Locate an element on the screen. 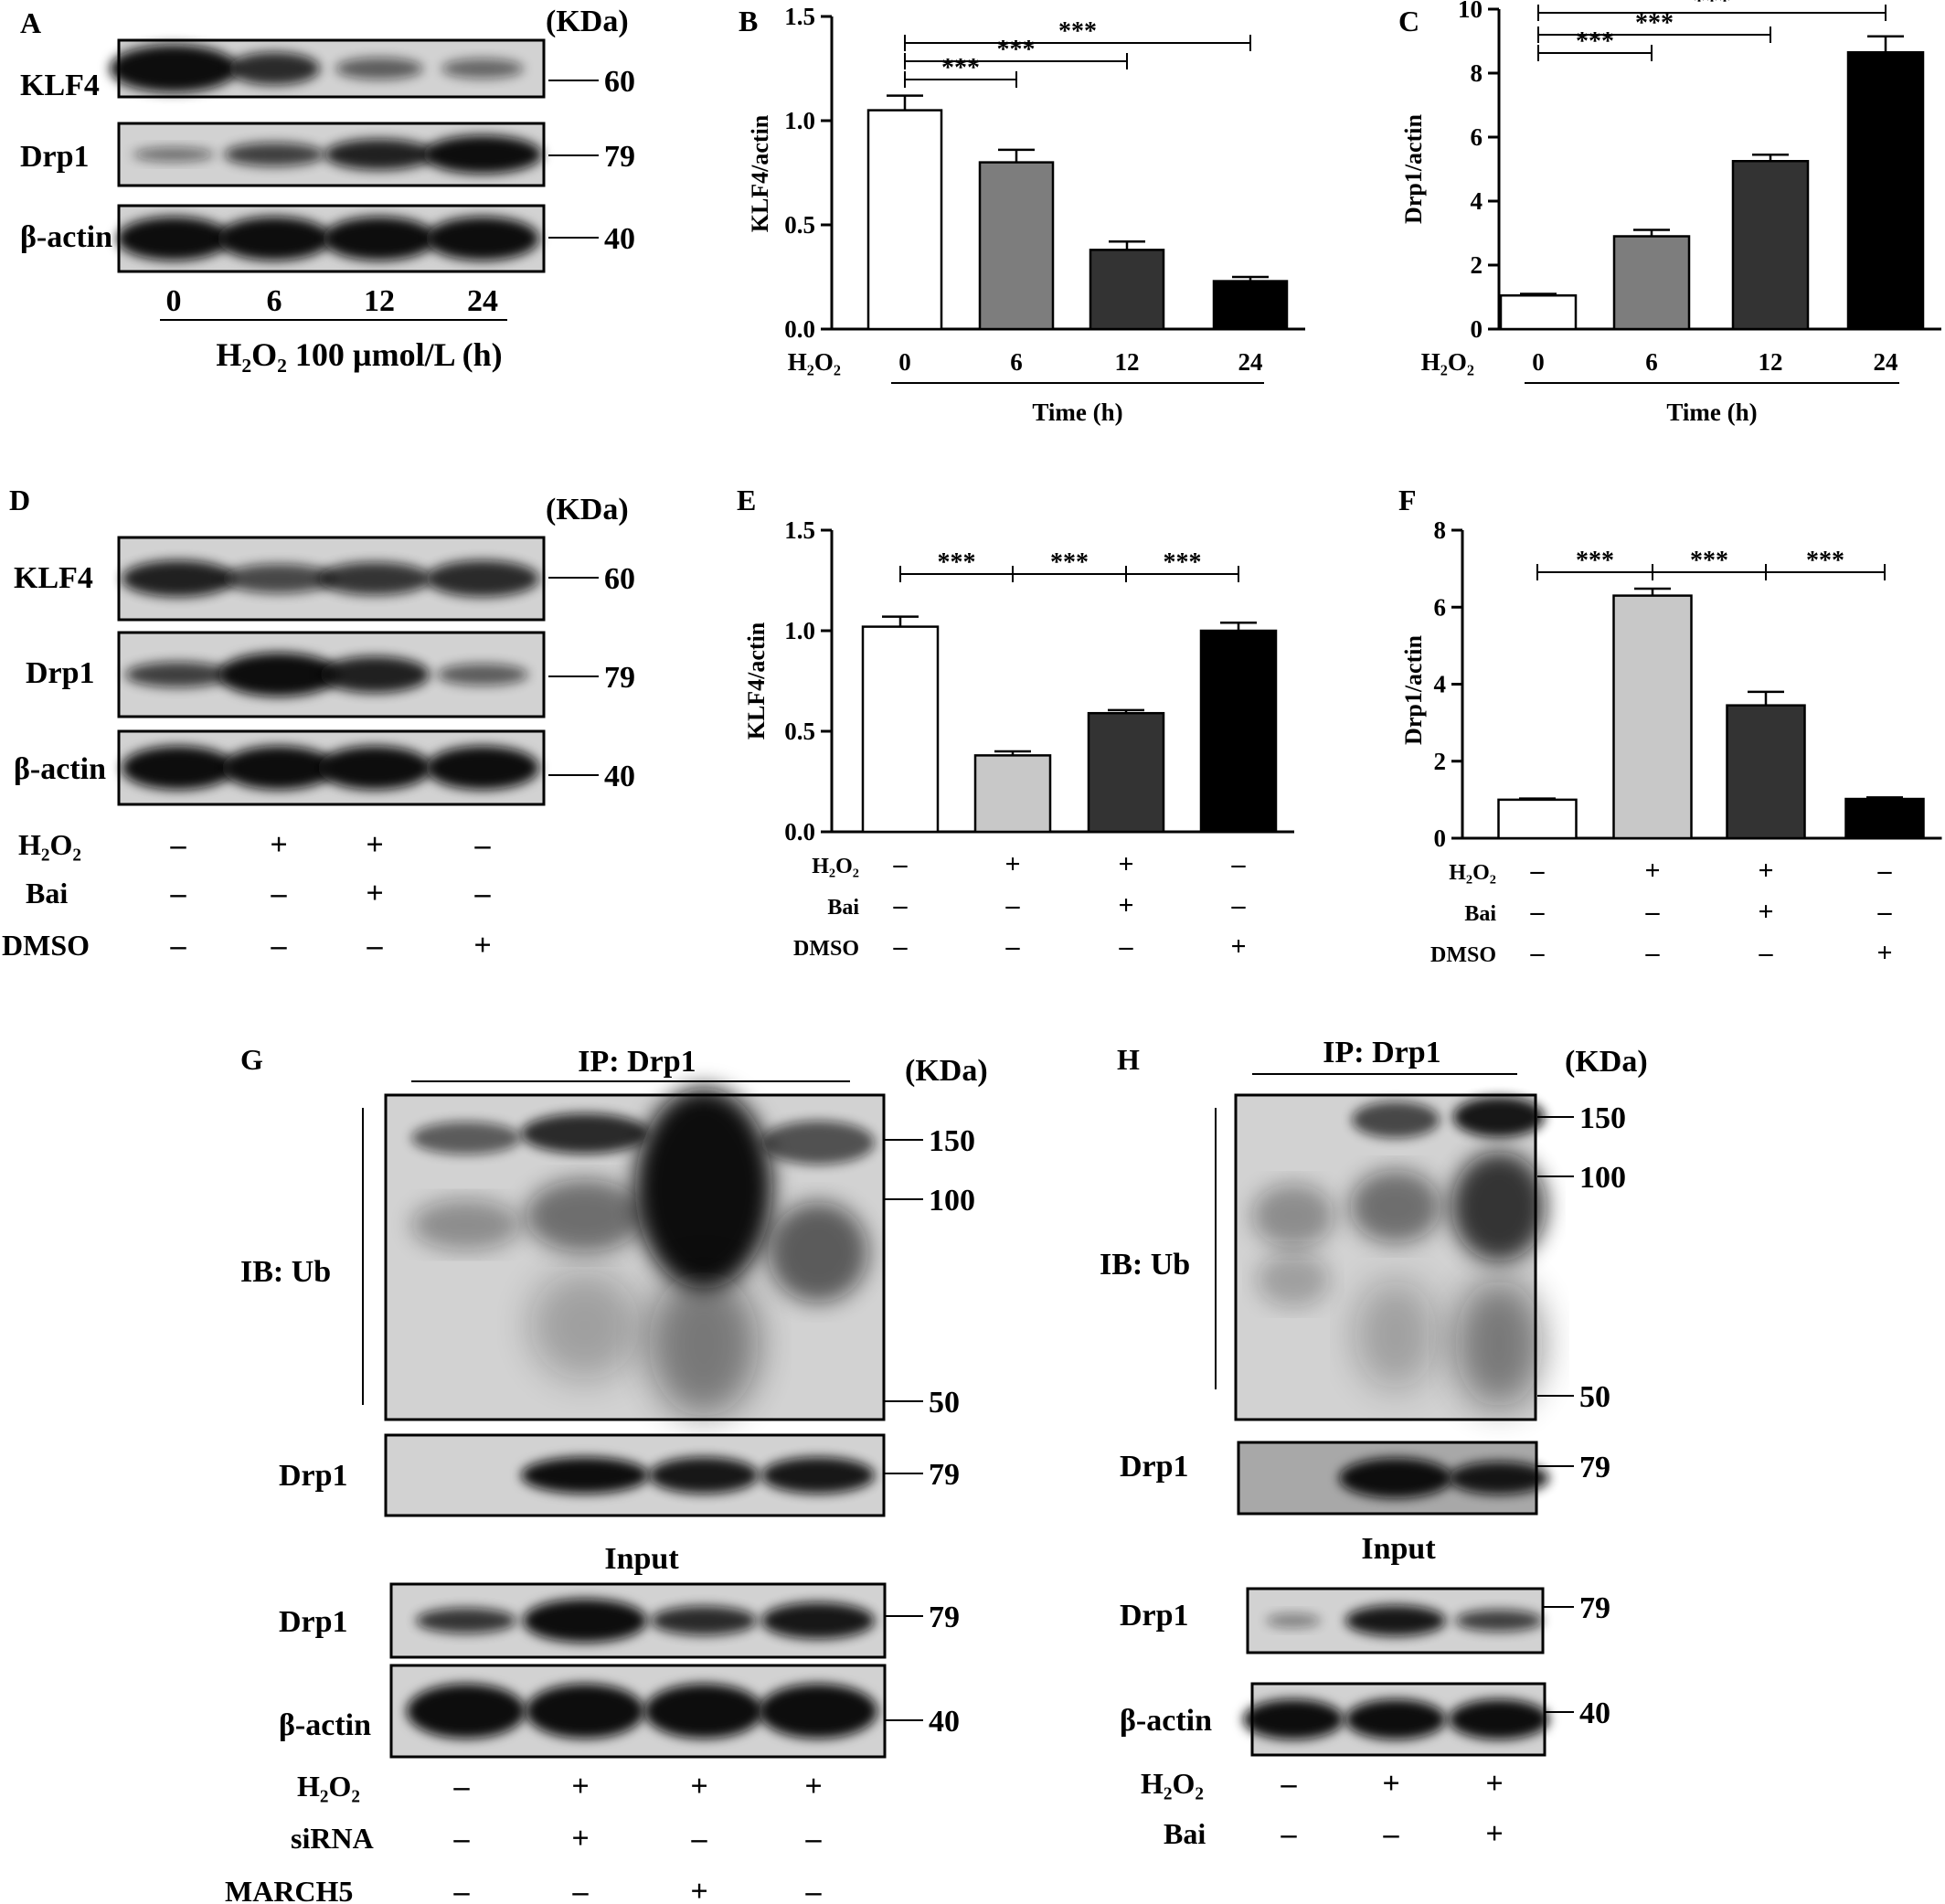 The image size is (1945, 1904). marker-h-50: 50 is located at coordinates (1594, 1397).